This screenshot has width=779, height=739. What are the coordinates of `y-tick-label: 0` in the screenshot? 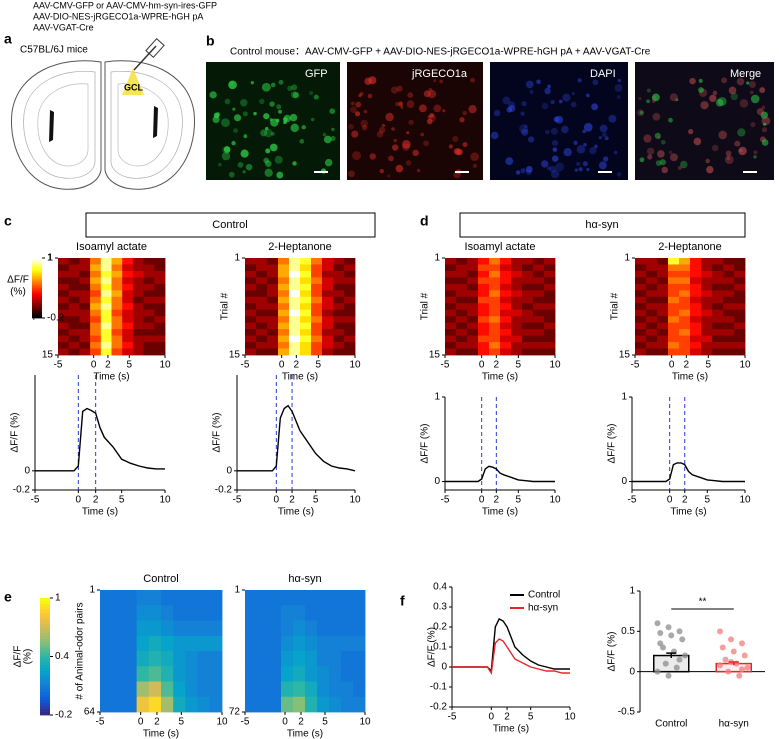 It's located at (624, 481).